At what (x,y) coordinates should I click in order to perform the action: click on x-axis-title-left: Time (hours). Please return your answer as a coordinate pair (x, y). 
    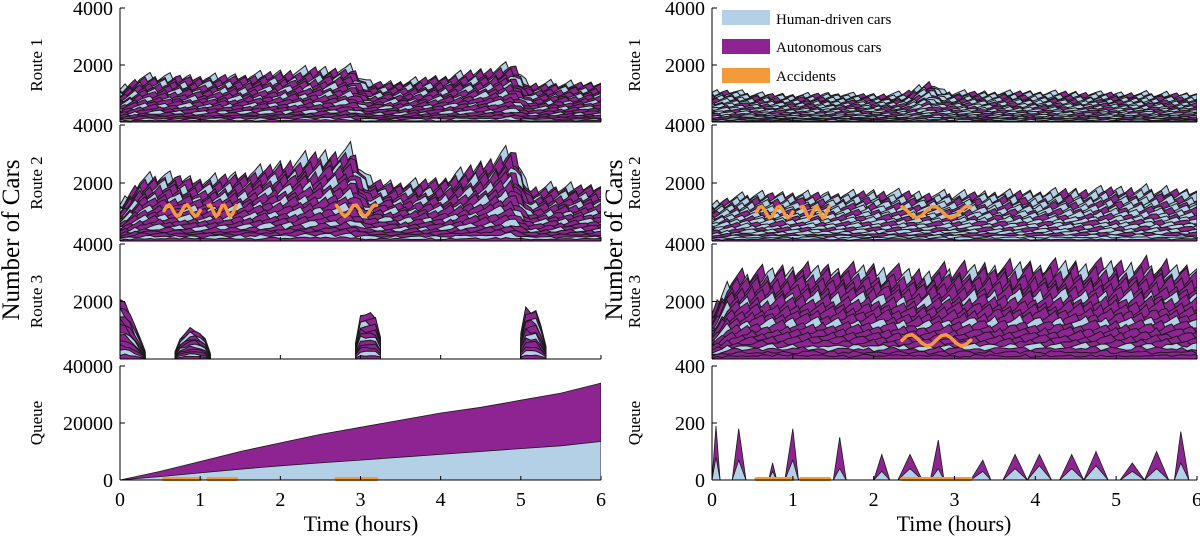
    Looking at the image, I should click on (361, 523).